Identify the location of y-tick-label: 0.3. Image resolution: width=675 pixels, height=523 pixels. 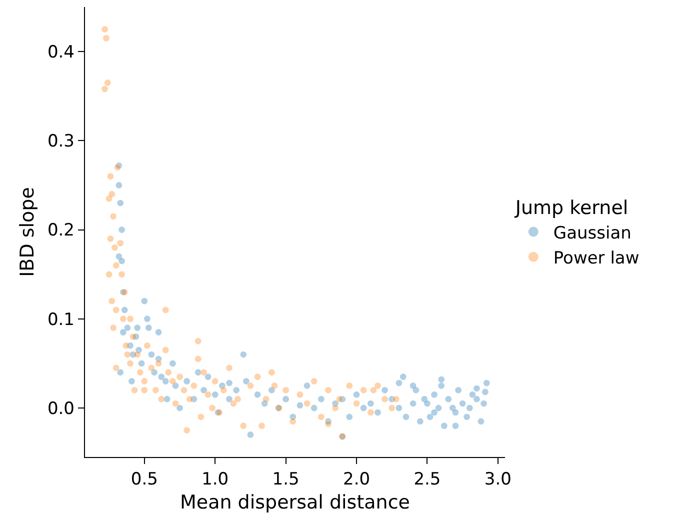
(60, 142).